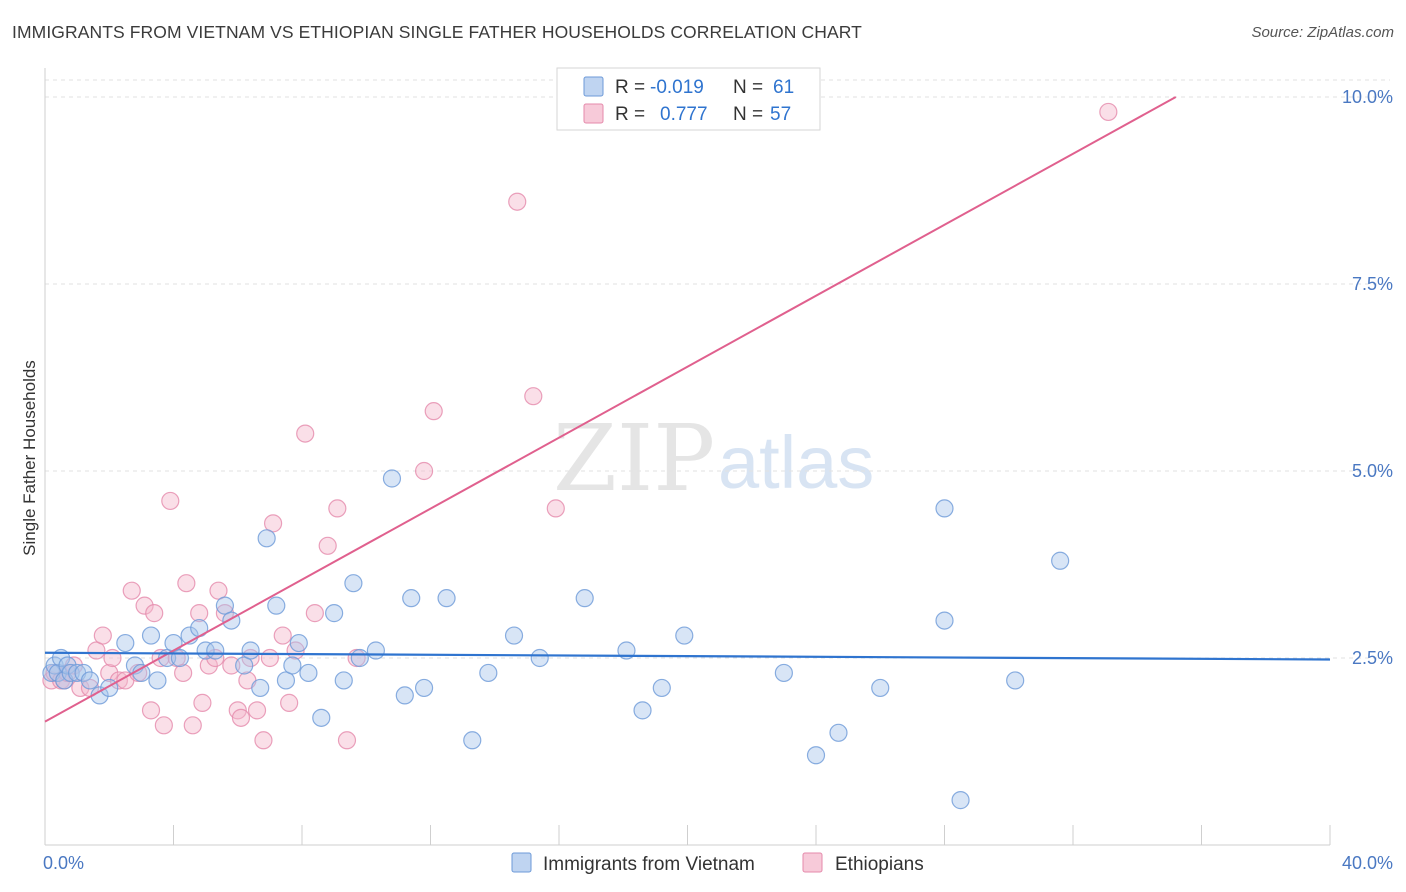  Describe the element at coordinates (677, 87) in the screenshot. I see `legend-r-value-1: -0.019` at that location.